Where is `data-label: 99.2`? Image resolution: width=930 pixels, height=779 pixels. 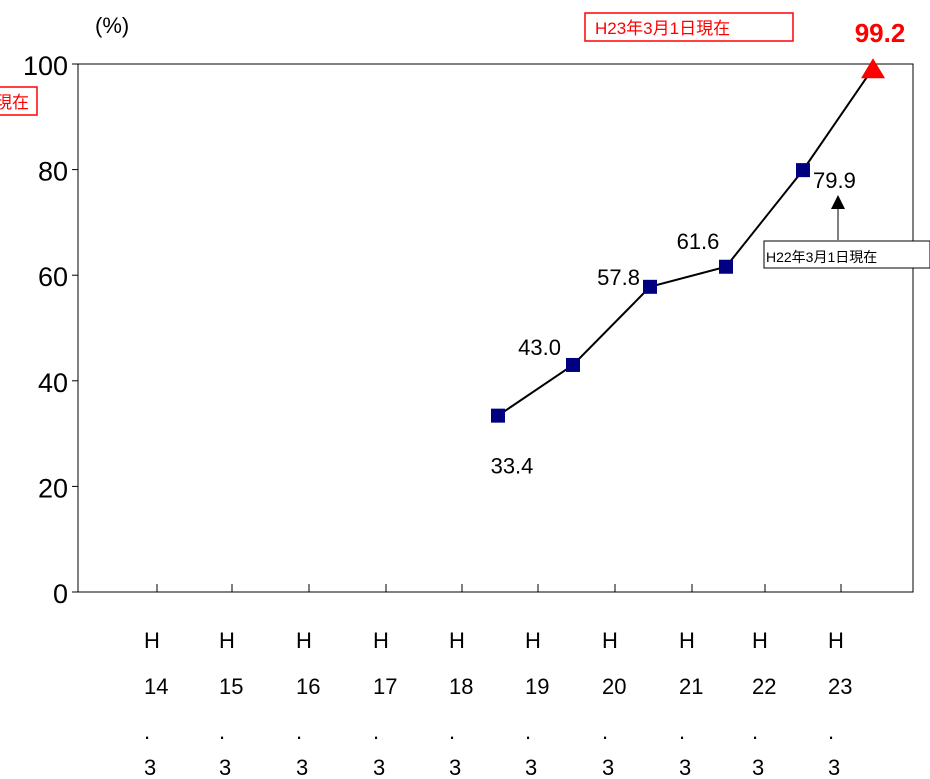
data-label: 99.2 is located at coordinates (880, 33).